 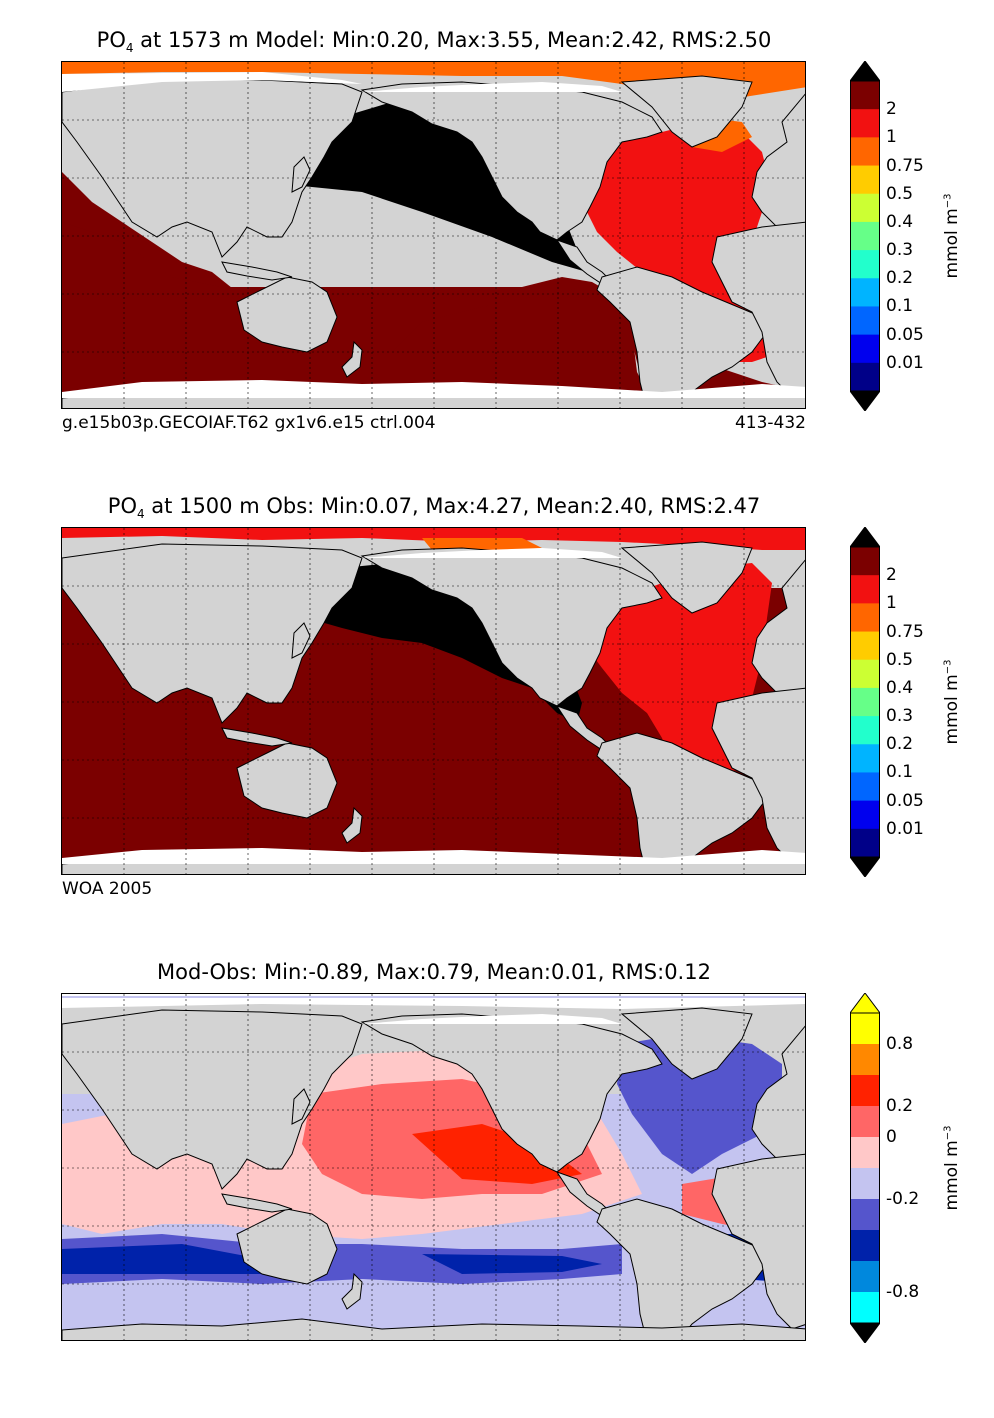 I want to click on footer-left: WOA 2005, so click(x=107, y=889).